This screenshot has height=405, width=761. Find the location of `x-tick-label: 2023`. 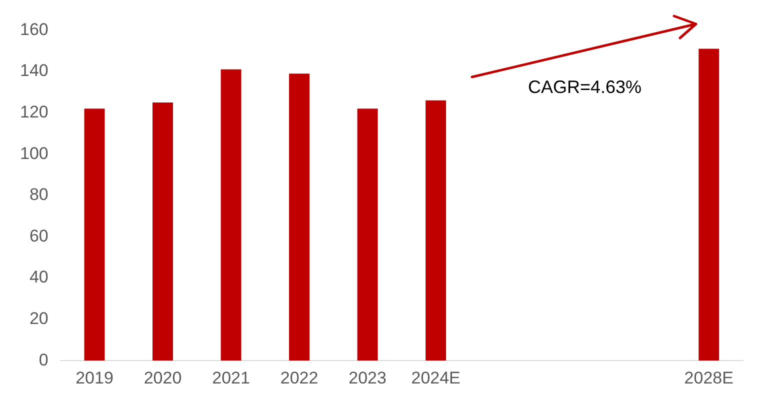

x-tick-label: 2023 is located at coordinates (367, 378).